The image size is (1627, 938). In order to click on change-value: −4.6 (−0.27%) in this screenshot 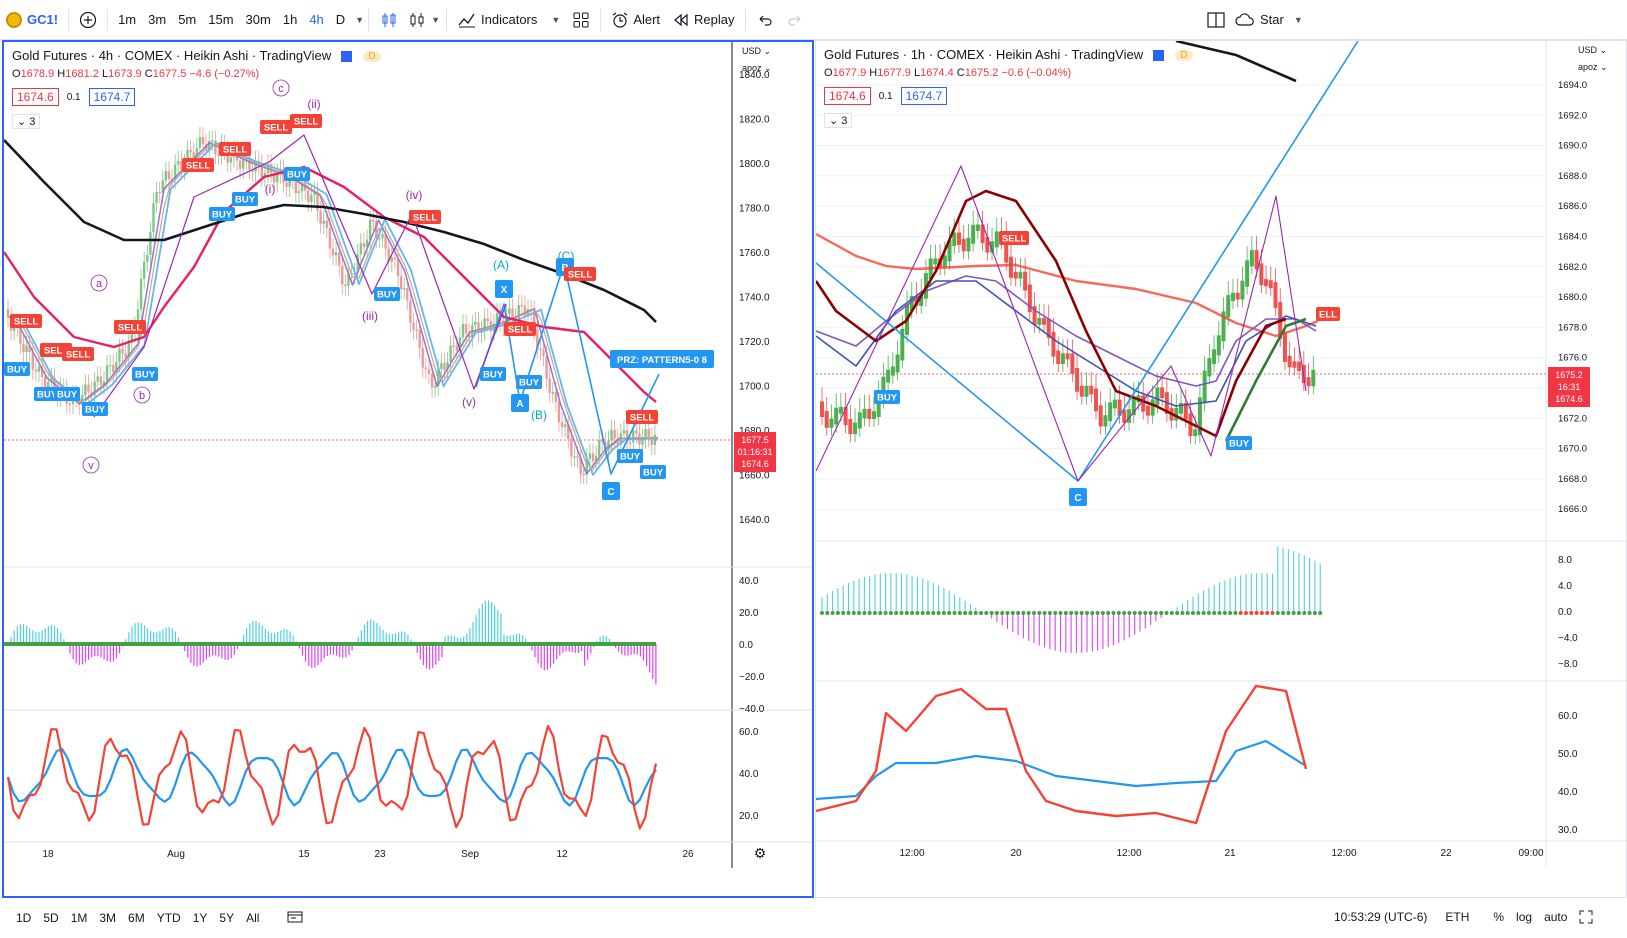, I will do `click(224, 74)`.